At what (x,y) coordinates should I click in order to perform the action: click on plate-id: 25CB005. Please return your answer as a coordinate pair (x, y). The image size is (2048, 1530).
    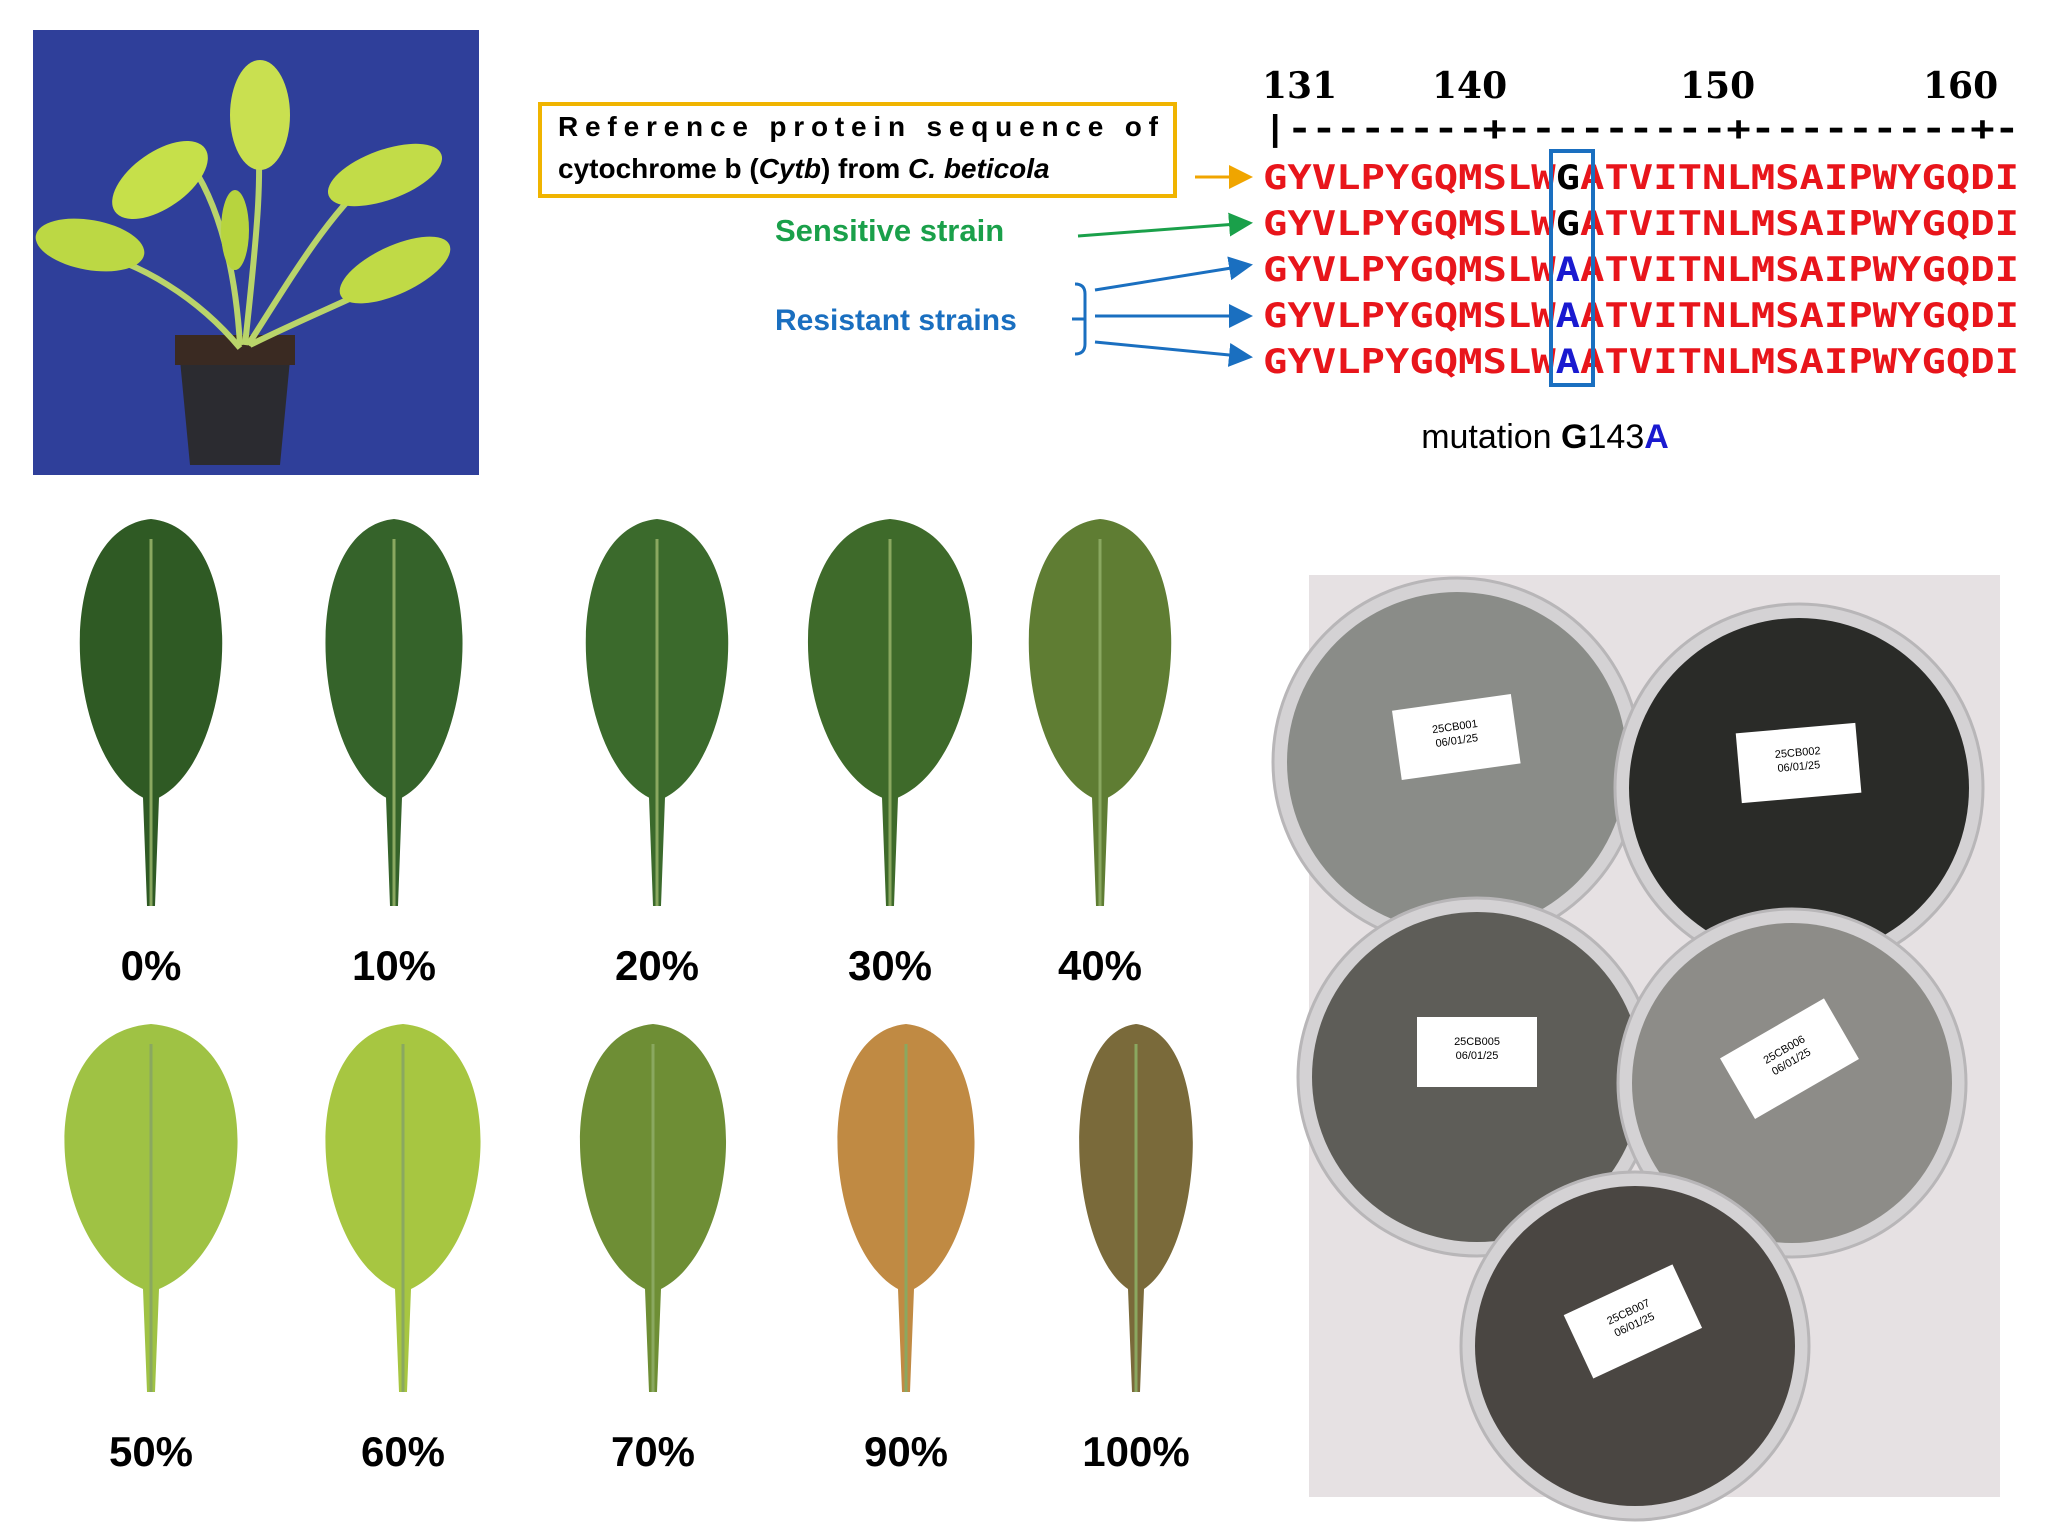
    Looking at the image, I should click on (1477, 1042).